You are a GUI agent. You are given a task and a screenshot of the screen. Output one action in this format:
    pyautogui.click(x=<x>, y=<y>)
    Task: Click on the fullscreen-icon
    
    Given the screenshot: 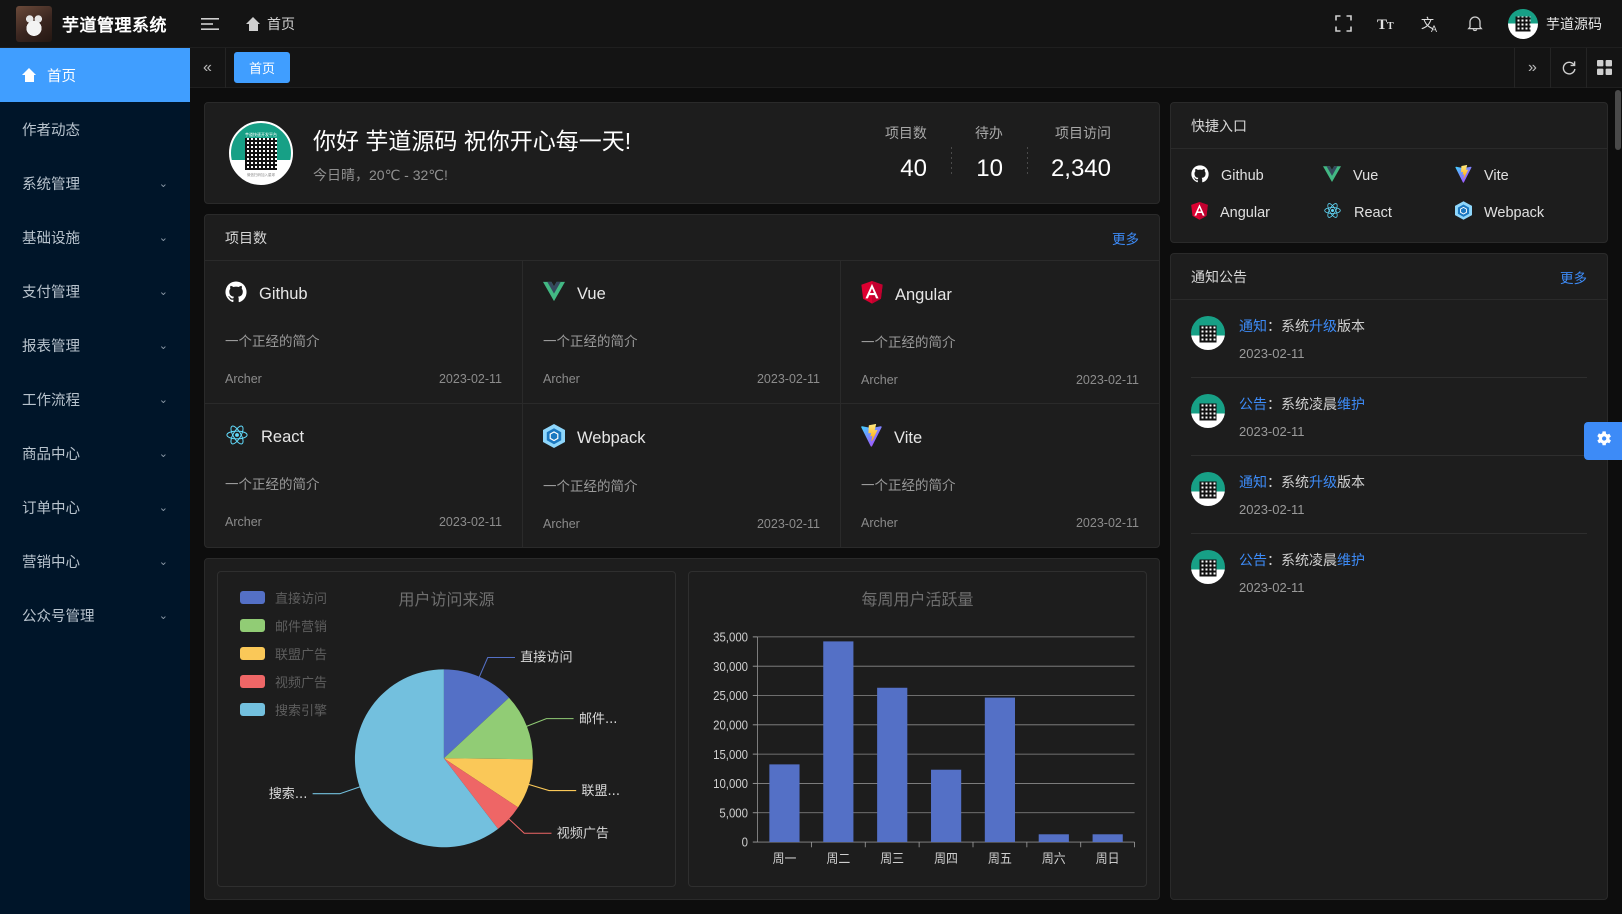 What is the action you would take?
    pyautogui.click(x=1343, y=24)
    